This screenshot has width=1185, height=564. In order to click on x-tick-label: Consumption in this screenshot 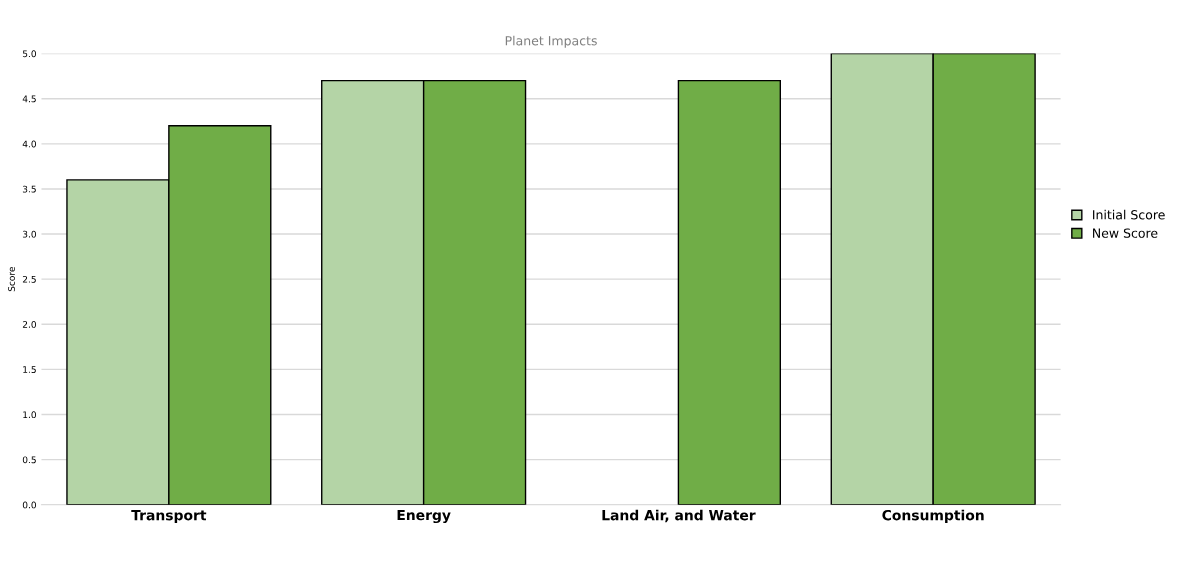, I will do `click(933, 516)`.